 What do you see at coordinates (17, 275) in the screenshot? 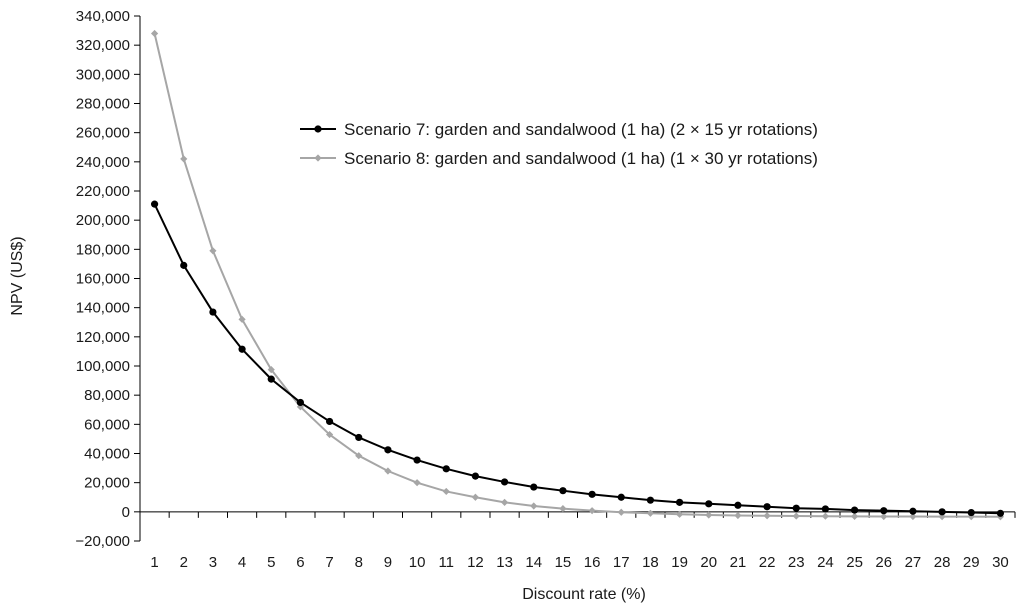
I see `y-axis-title: NPV (US$)` at bounding box center [17, 275].